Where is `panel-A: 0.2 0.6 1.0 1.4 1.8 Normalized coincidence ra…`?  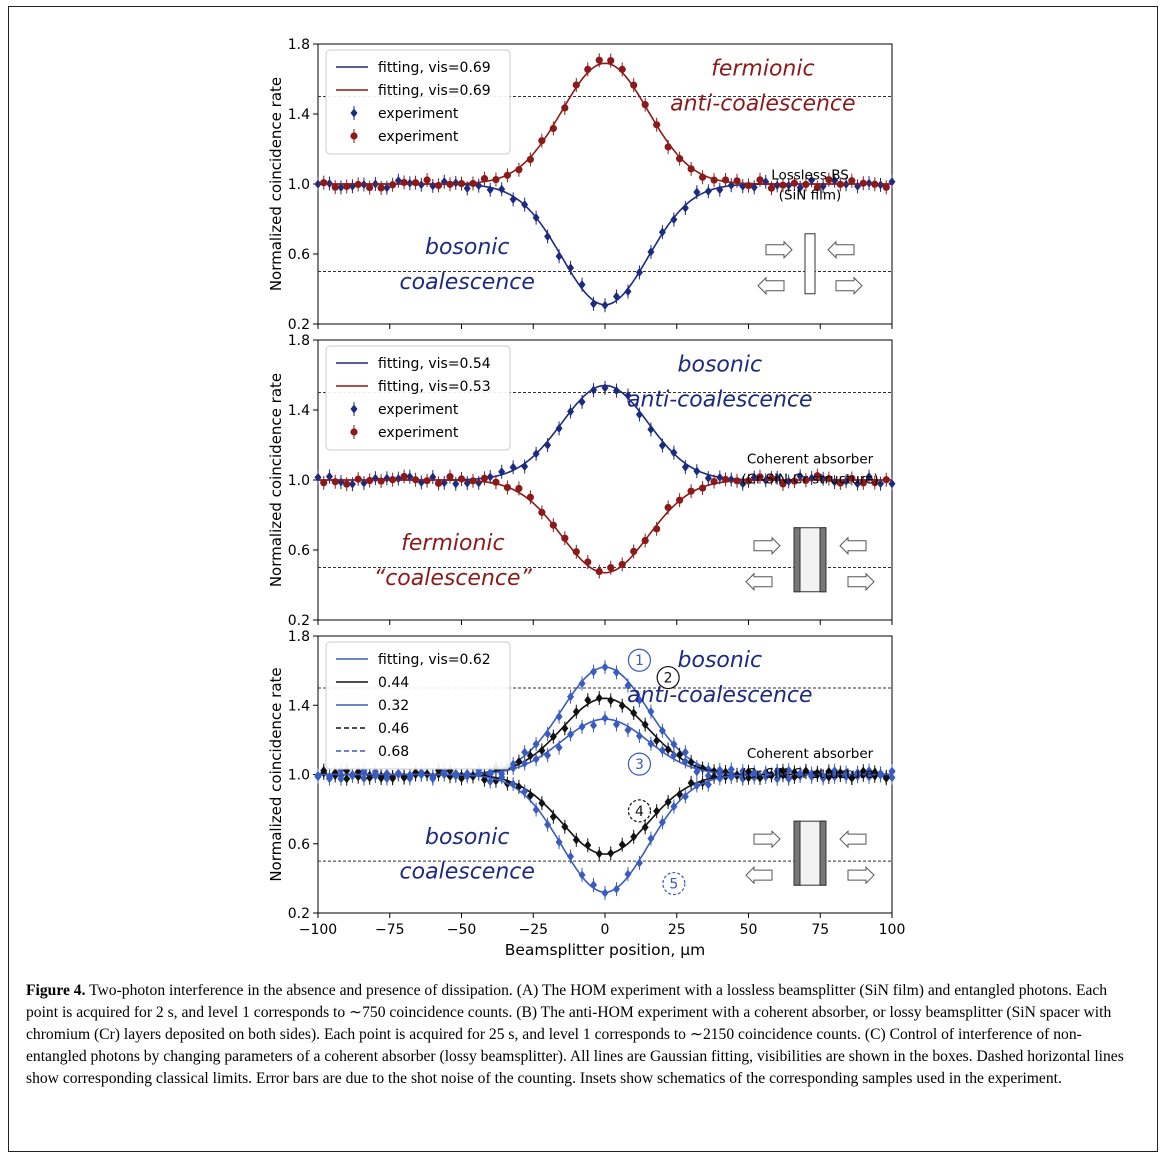 panel-A: 0.2 0.6 1.0 1.4 1.8 Normalized coincidence ra… is located at coordinates (581, 185).